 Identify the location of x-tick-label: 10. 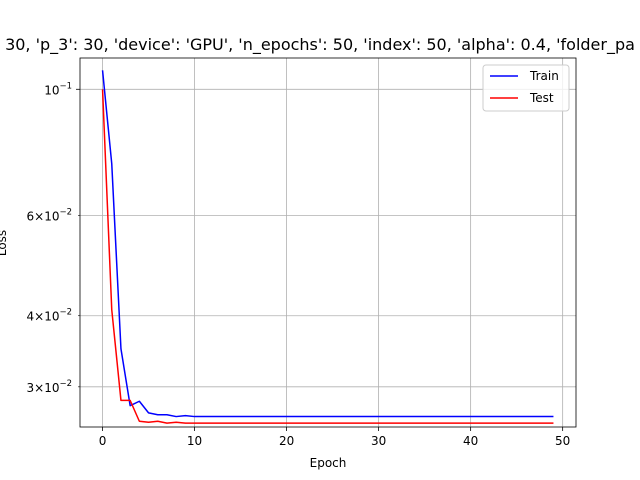
(194, 441).